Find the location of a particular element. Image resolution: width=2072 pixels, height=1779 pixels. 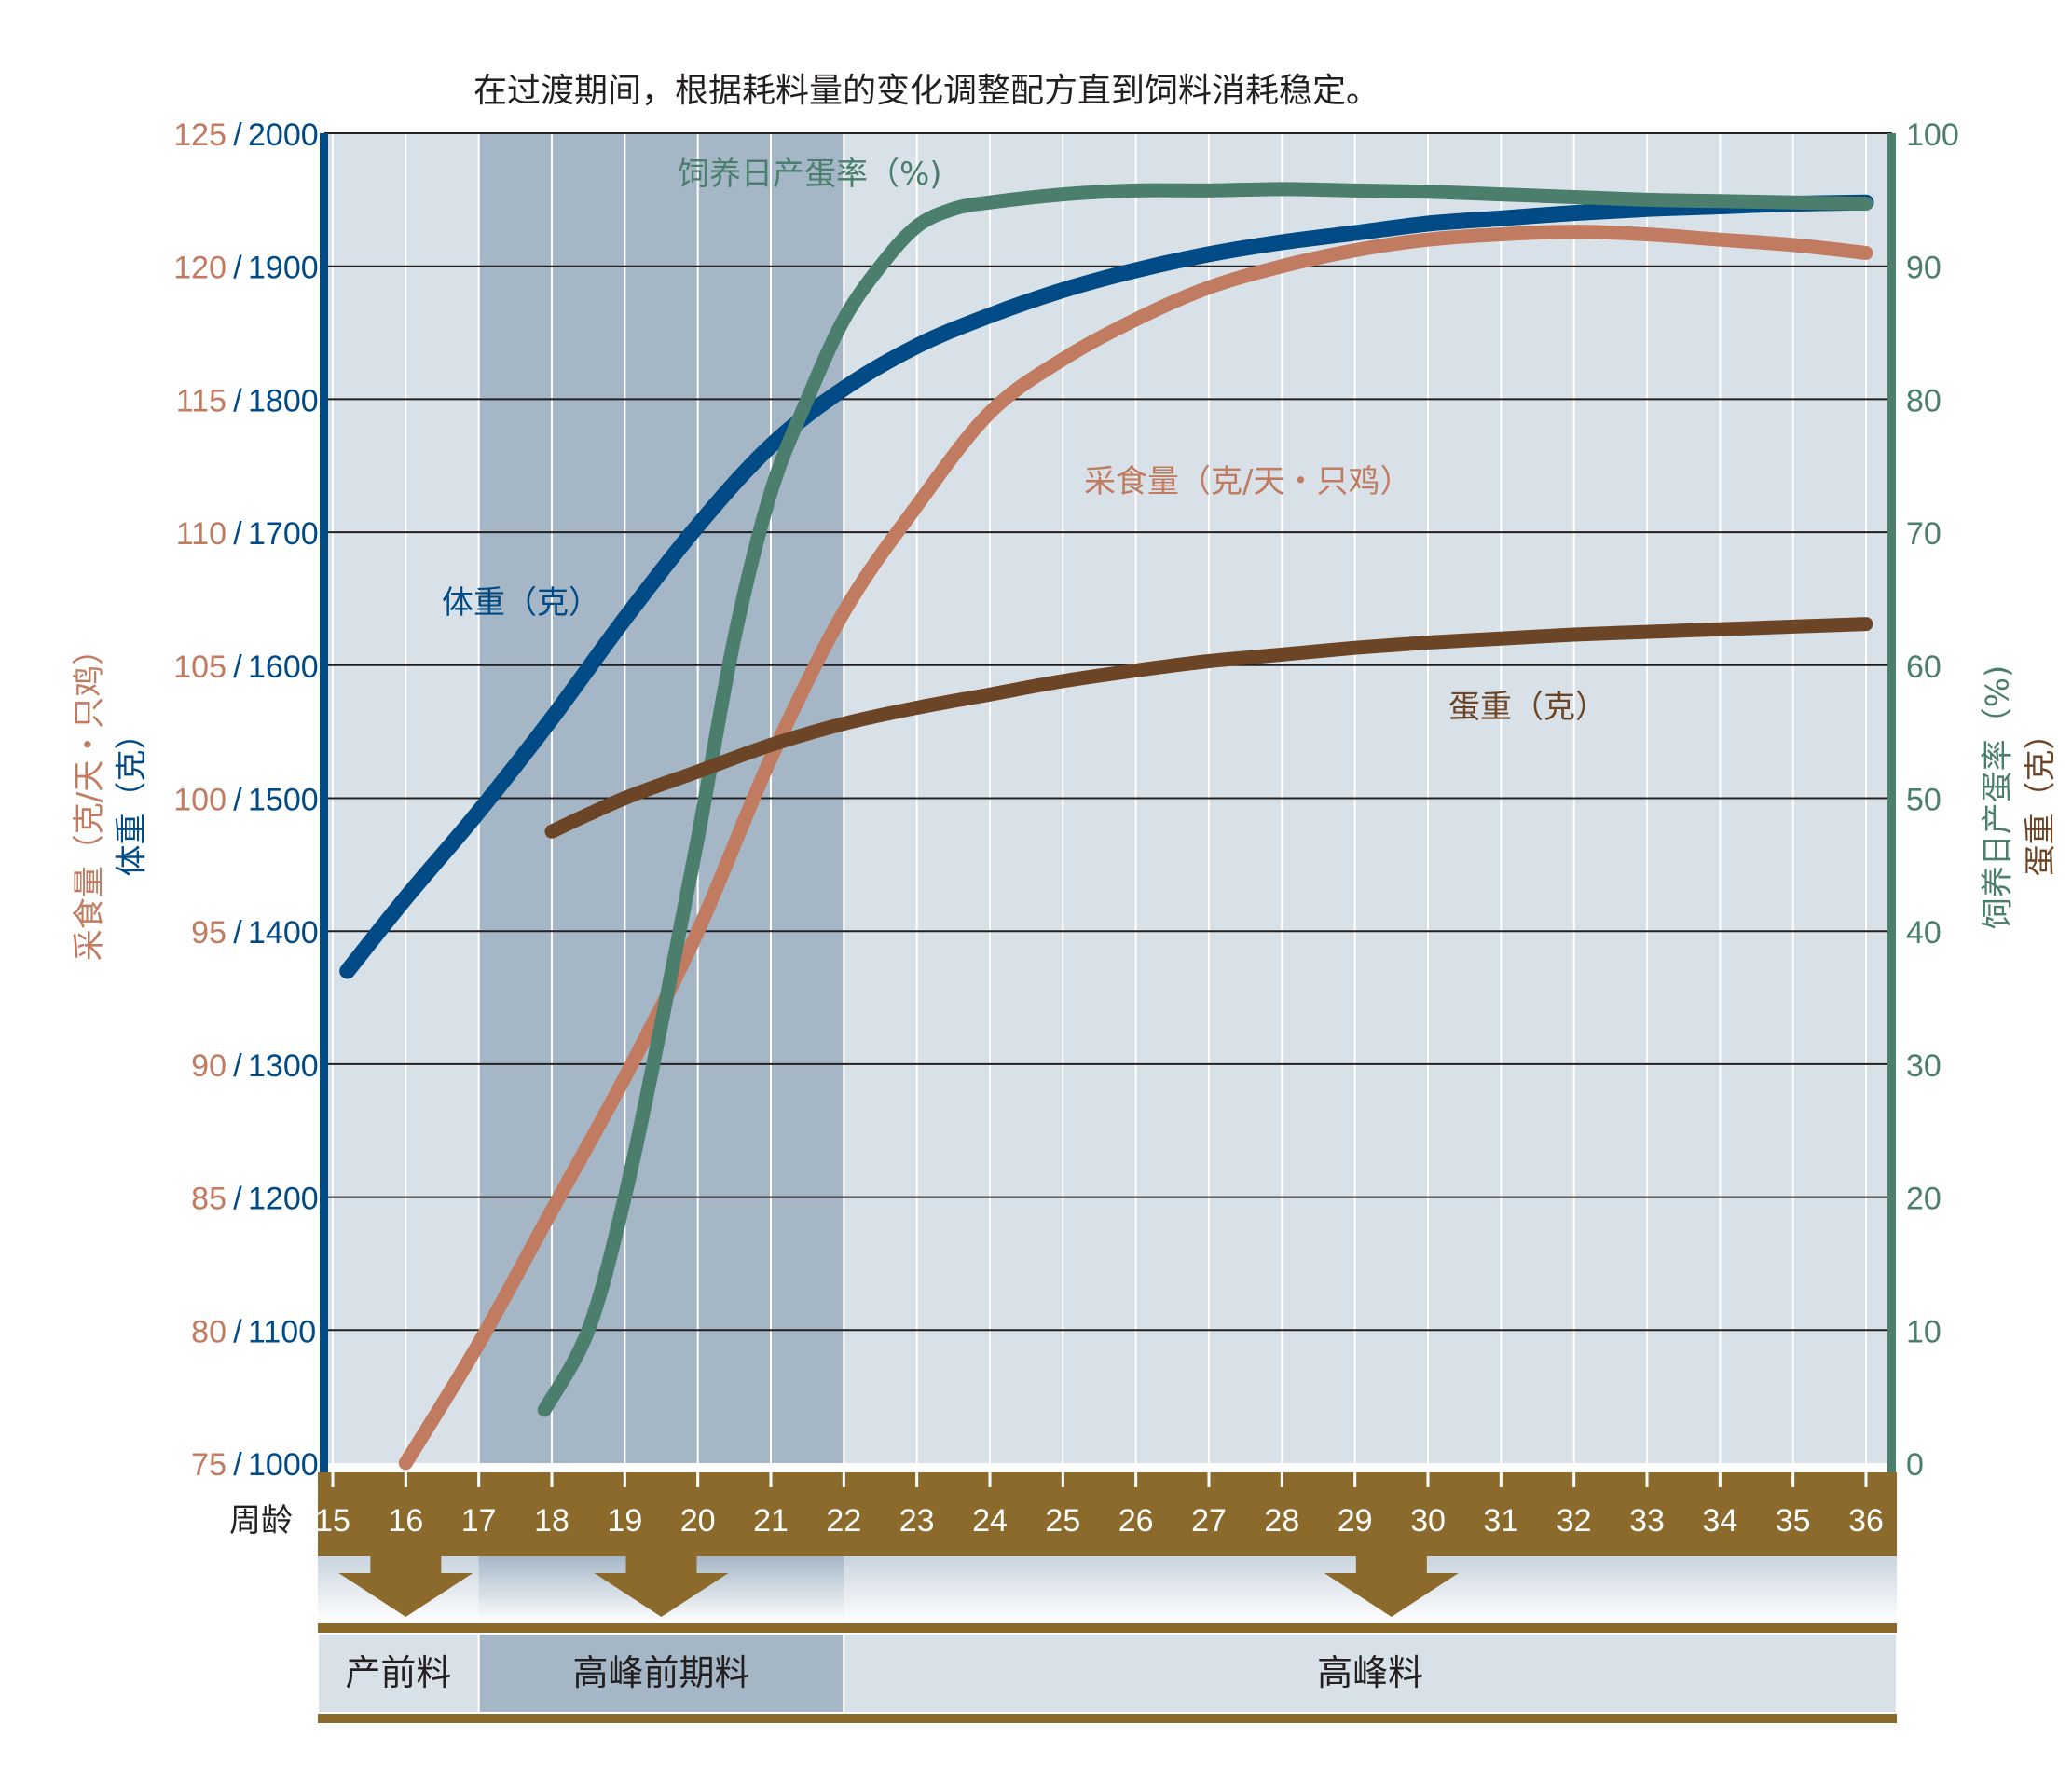

right-tick-label: 0 is located at coordinates (1915, 1465).